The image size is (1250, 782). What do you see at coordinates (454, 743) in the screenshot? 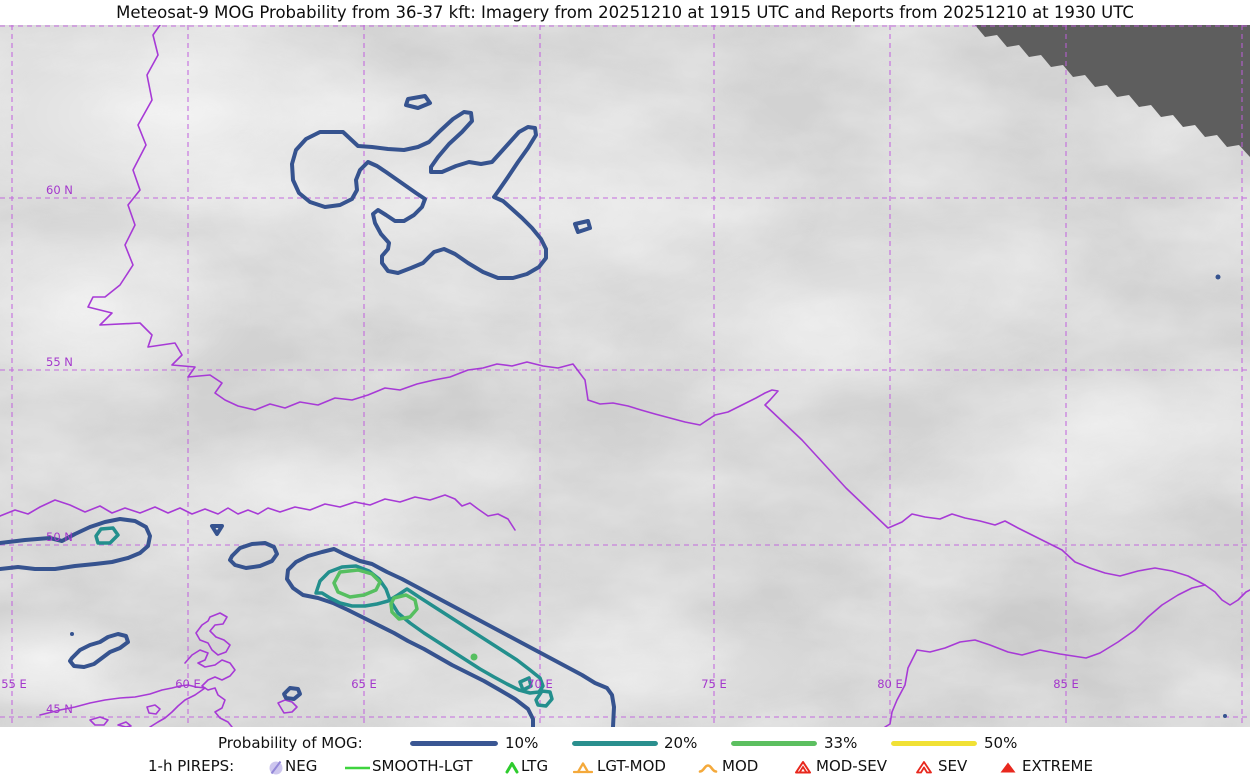
I see `prob-10-line-icon` at bounding box center [454, 743].